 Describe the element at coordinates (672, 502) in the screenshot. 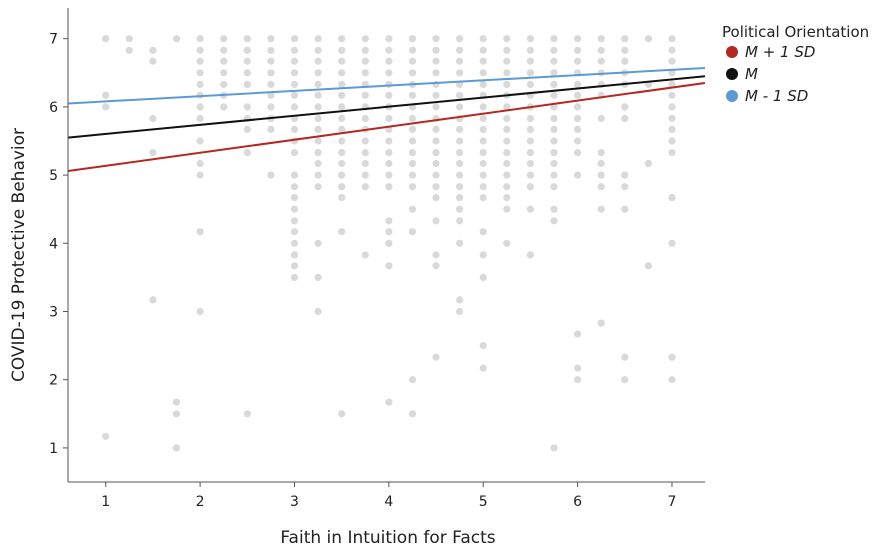

I see `x-tick-label: 7` at that location.